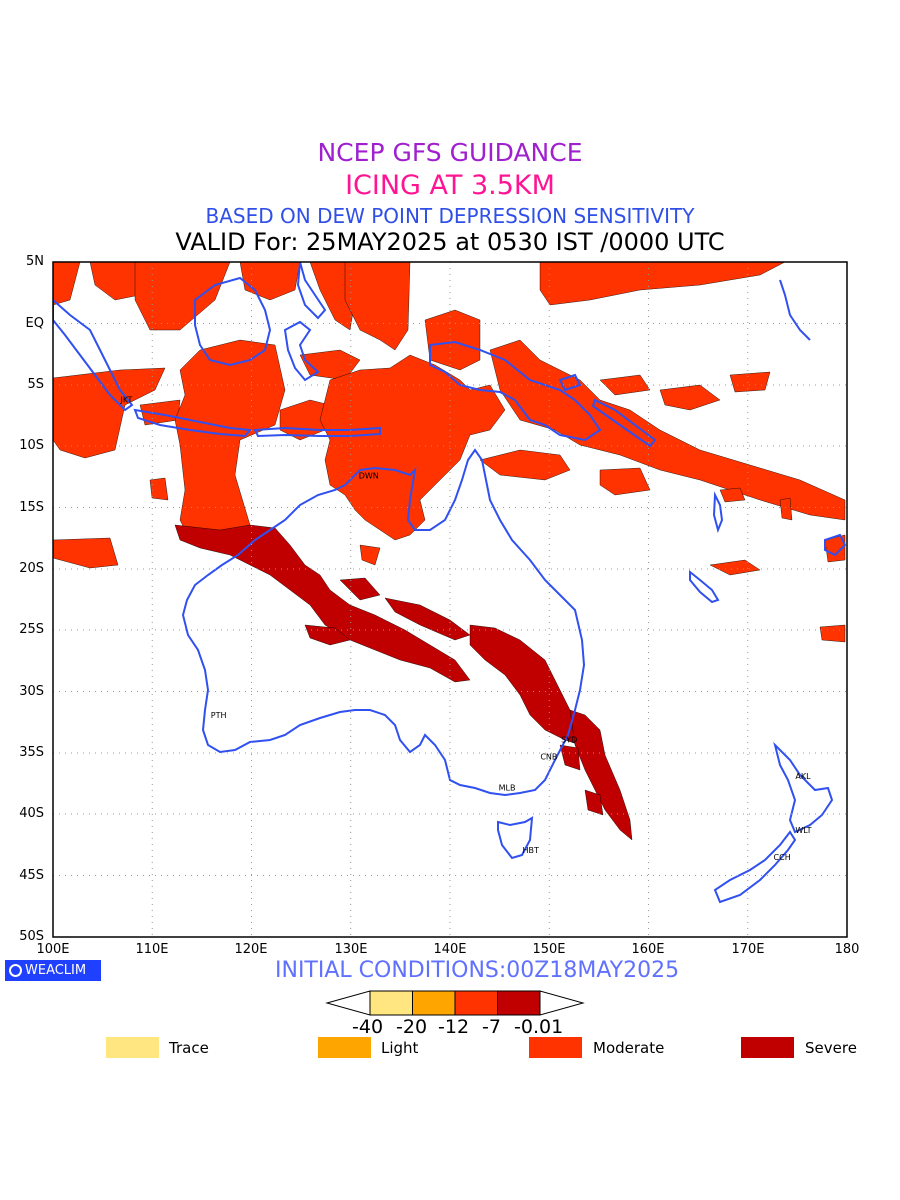  What do you see at coordinates (125, 399) in the screenshot?
I see `station-label-jkt: JKT` at bounding box center [125, 399].